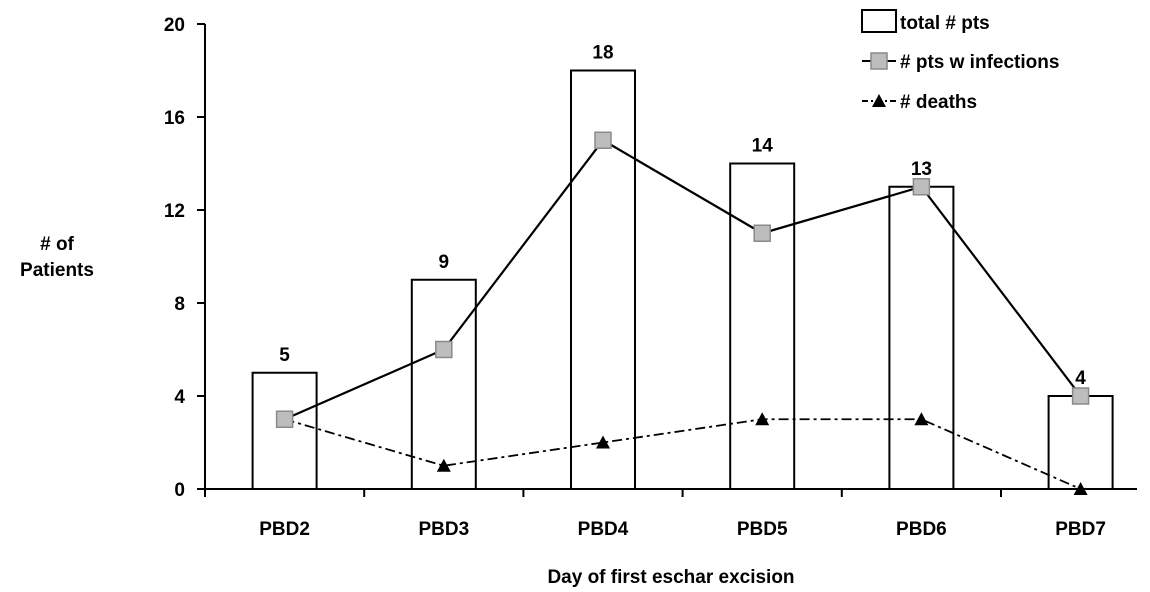  What do you see at coordinates (174, 25) in the screenshot?
I see `y-tick-label: 20` at bounding box center [174, 25].